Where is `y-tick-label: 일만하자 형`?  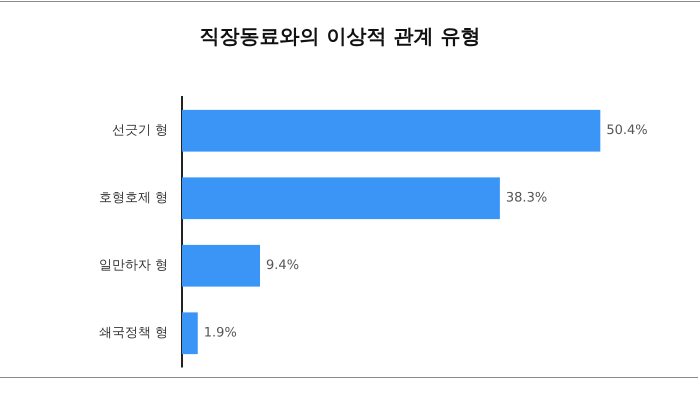
y-tick-label: 일만하자 형 is located at coordinates (133, 266).